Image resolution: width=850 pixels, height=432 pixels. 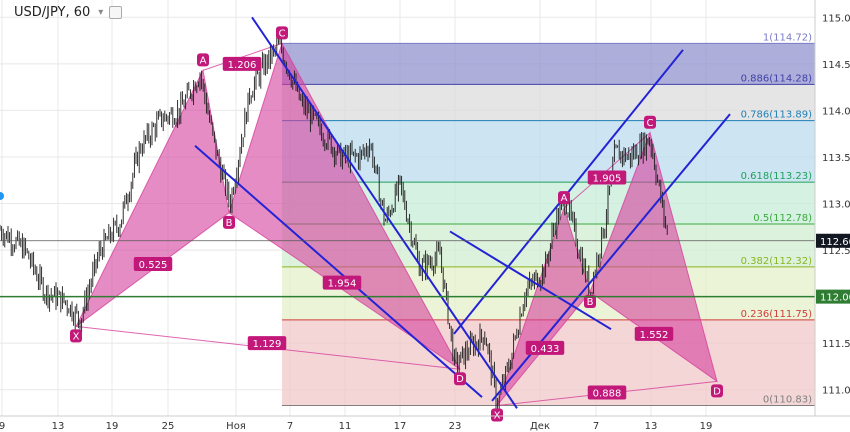 I want to click on price-tick-label: 111.50, so click(x=836, y=344).